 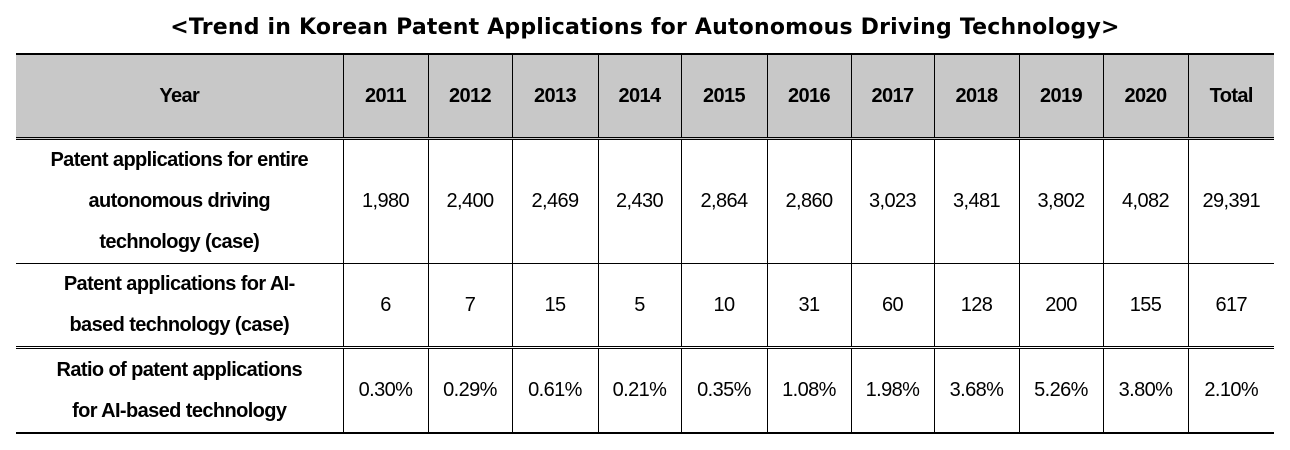 I want to click on row-header-line: Ratio of patent applications, so click(x=179, y=369).